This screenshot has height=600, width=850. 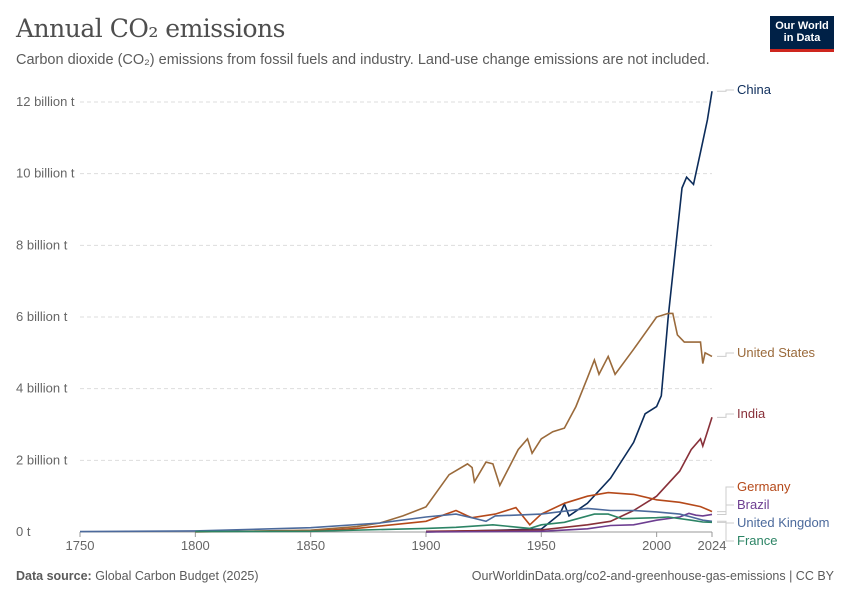 I want to click on x-tick-label: 1850, so click(x=310, y=545).